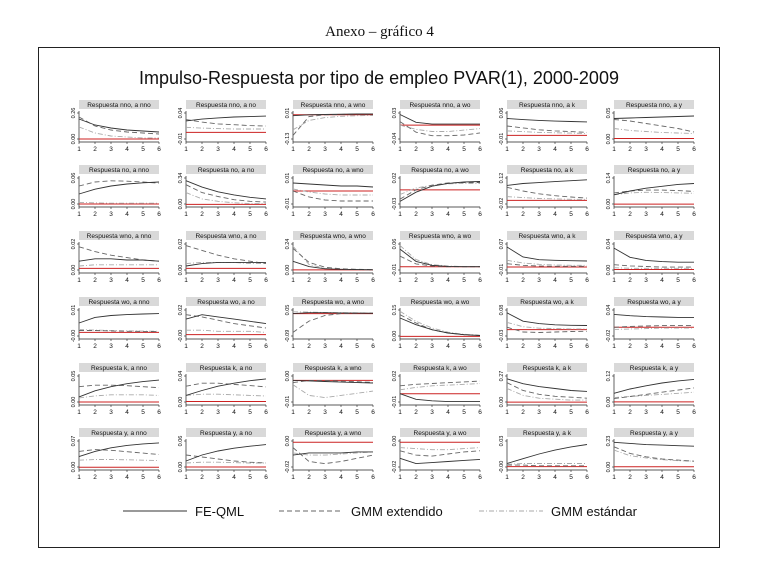 The width and height of the screenshot is (759, 588). I want to click on panel-title: Respuesta no, a nno, so click(119, 170).